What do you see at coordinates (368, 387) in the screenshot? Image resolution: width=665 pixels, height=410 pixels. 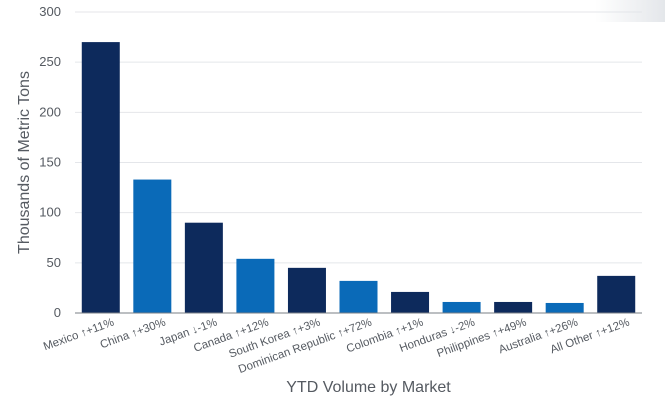 I see `x-axis-title: YTD Volume by Market` at bounding box center [368, 387].